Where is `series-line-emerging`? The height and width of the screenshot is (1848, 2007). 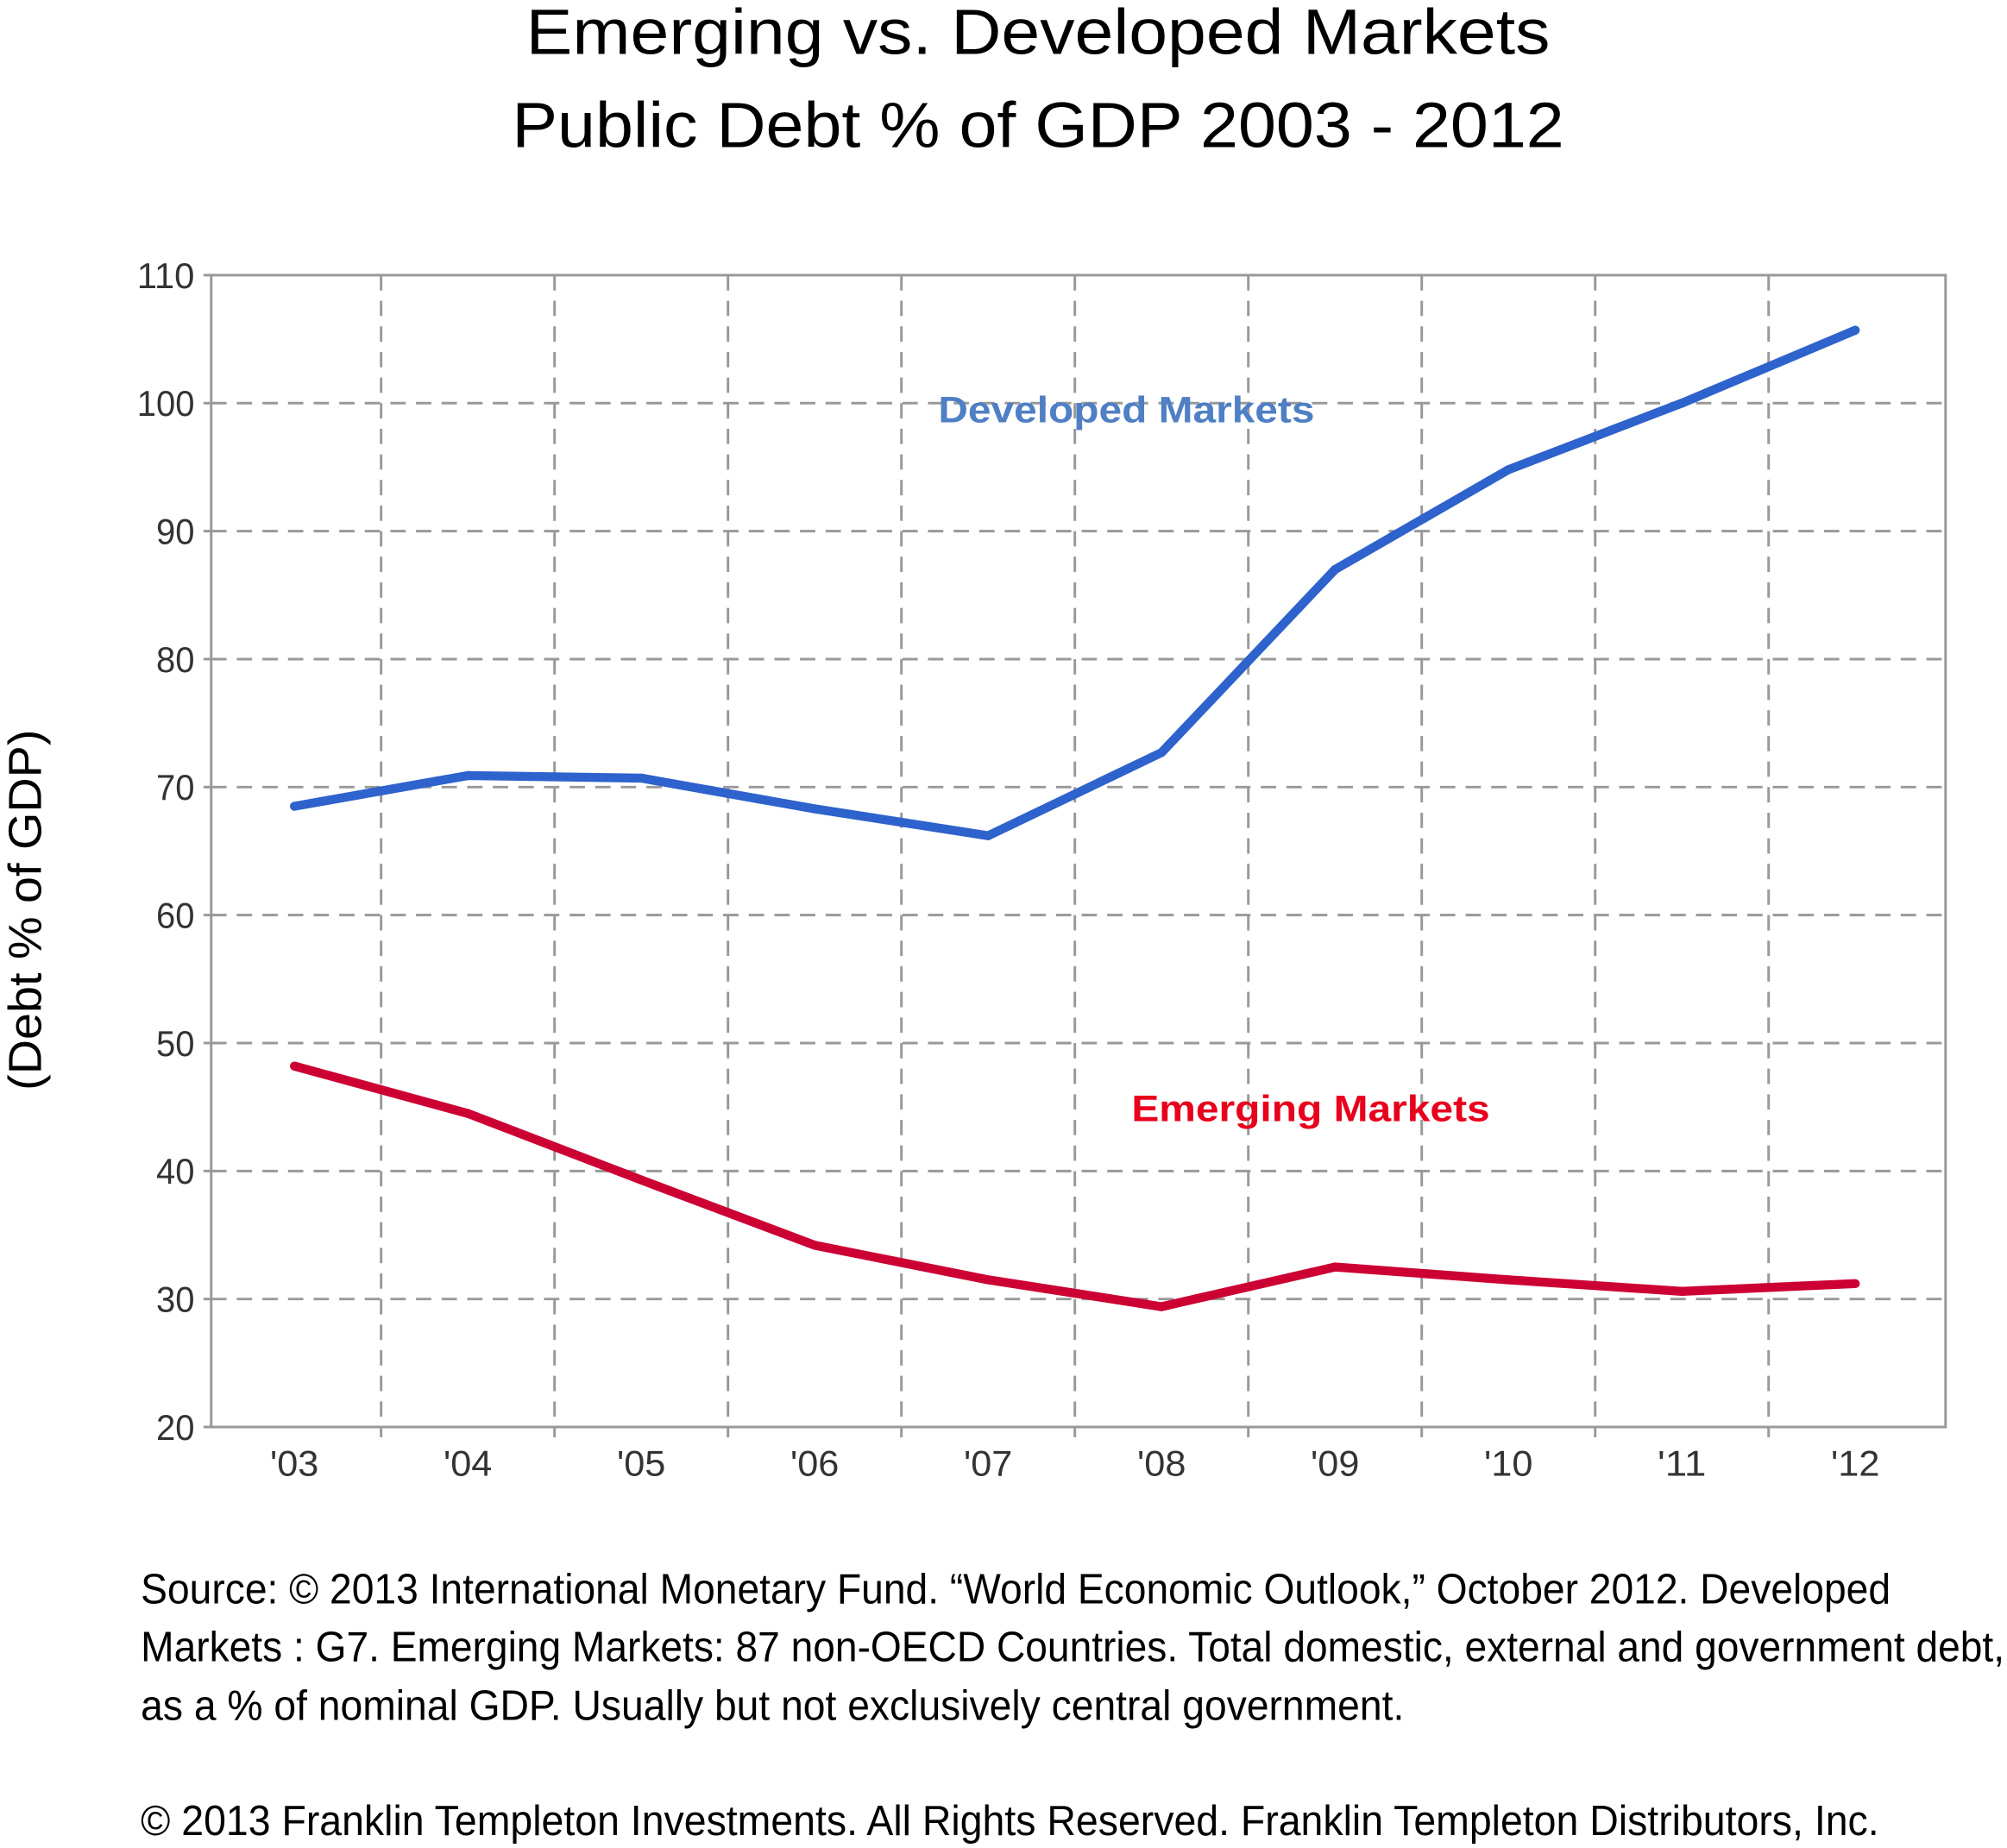
series-line-emerging is located at coordinates (1074, 1186).